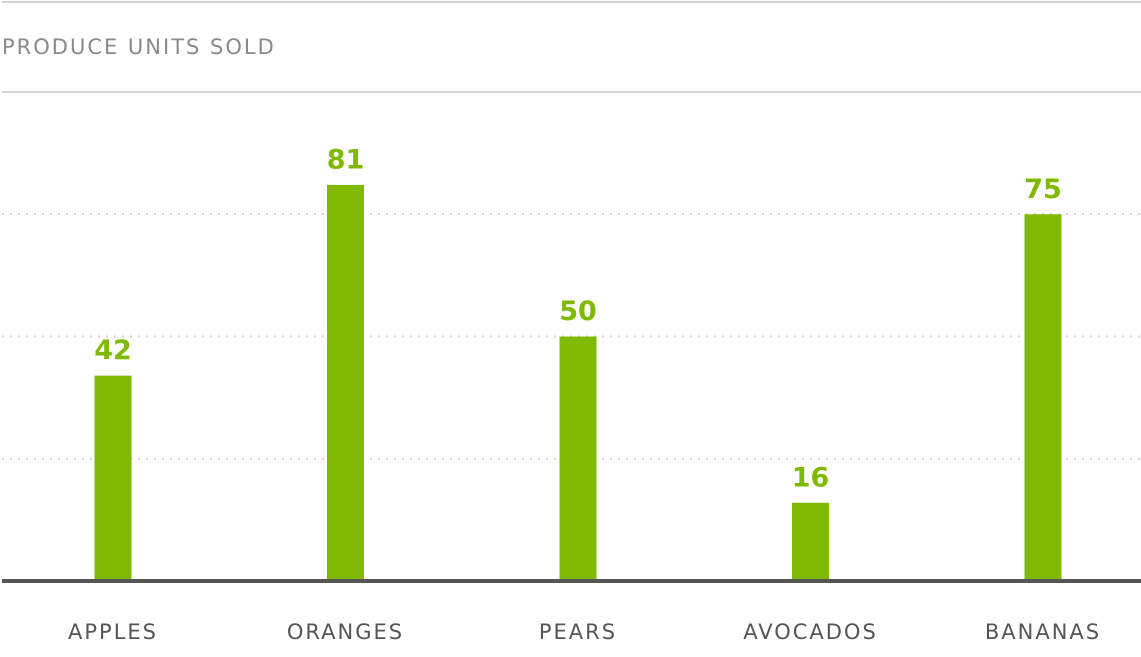 This screenshot has width=1141, height=657. Describe the element at coordinates (810, 632) in the screenshot. I see `x-tick-label: AVOCADOS` at that location.